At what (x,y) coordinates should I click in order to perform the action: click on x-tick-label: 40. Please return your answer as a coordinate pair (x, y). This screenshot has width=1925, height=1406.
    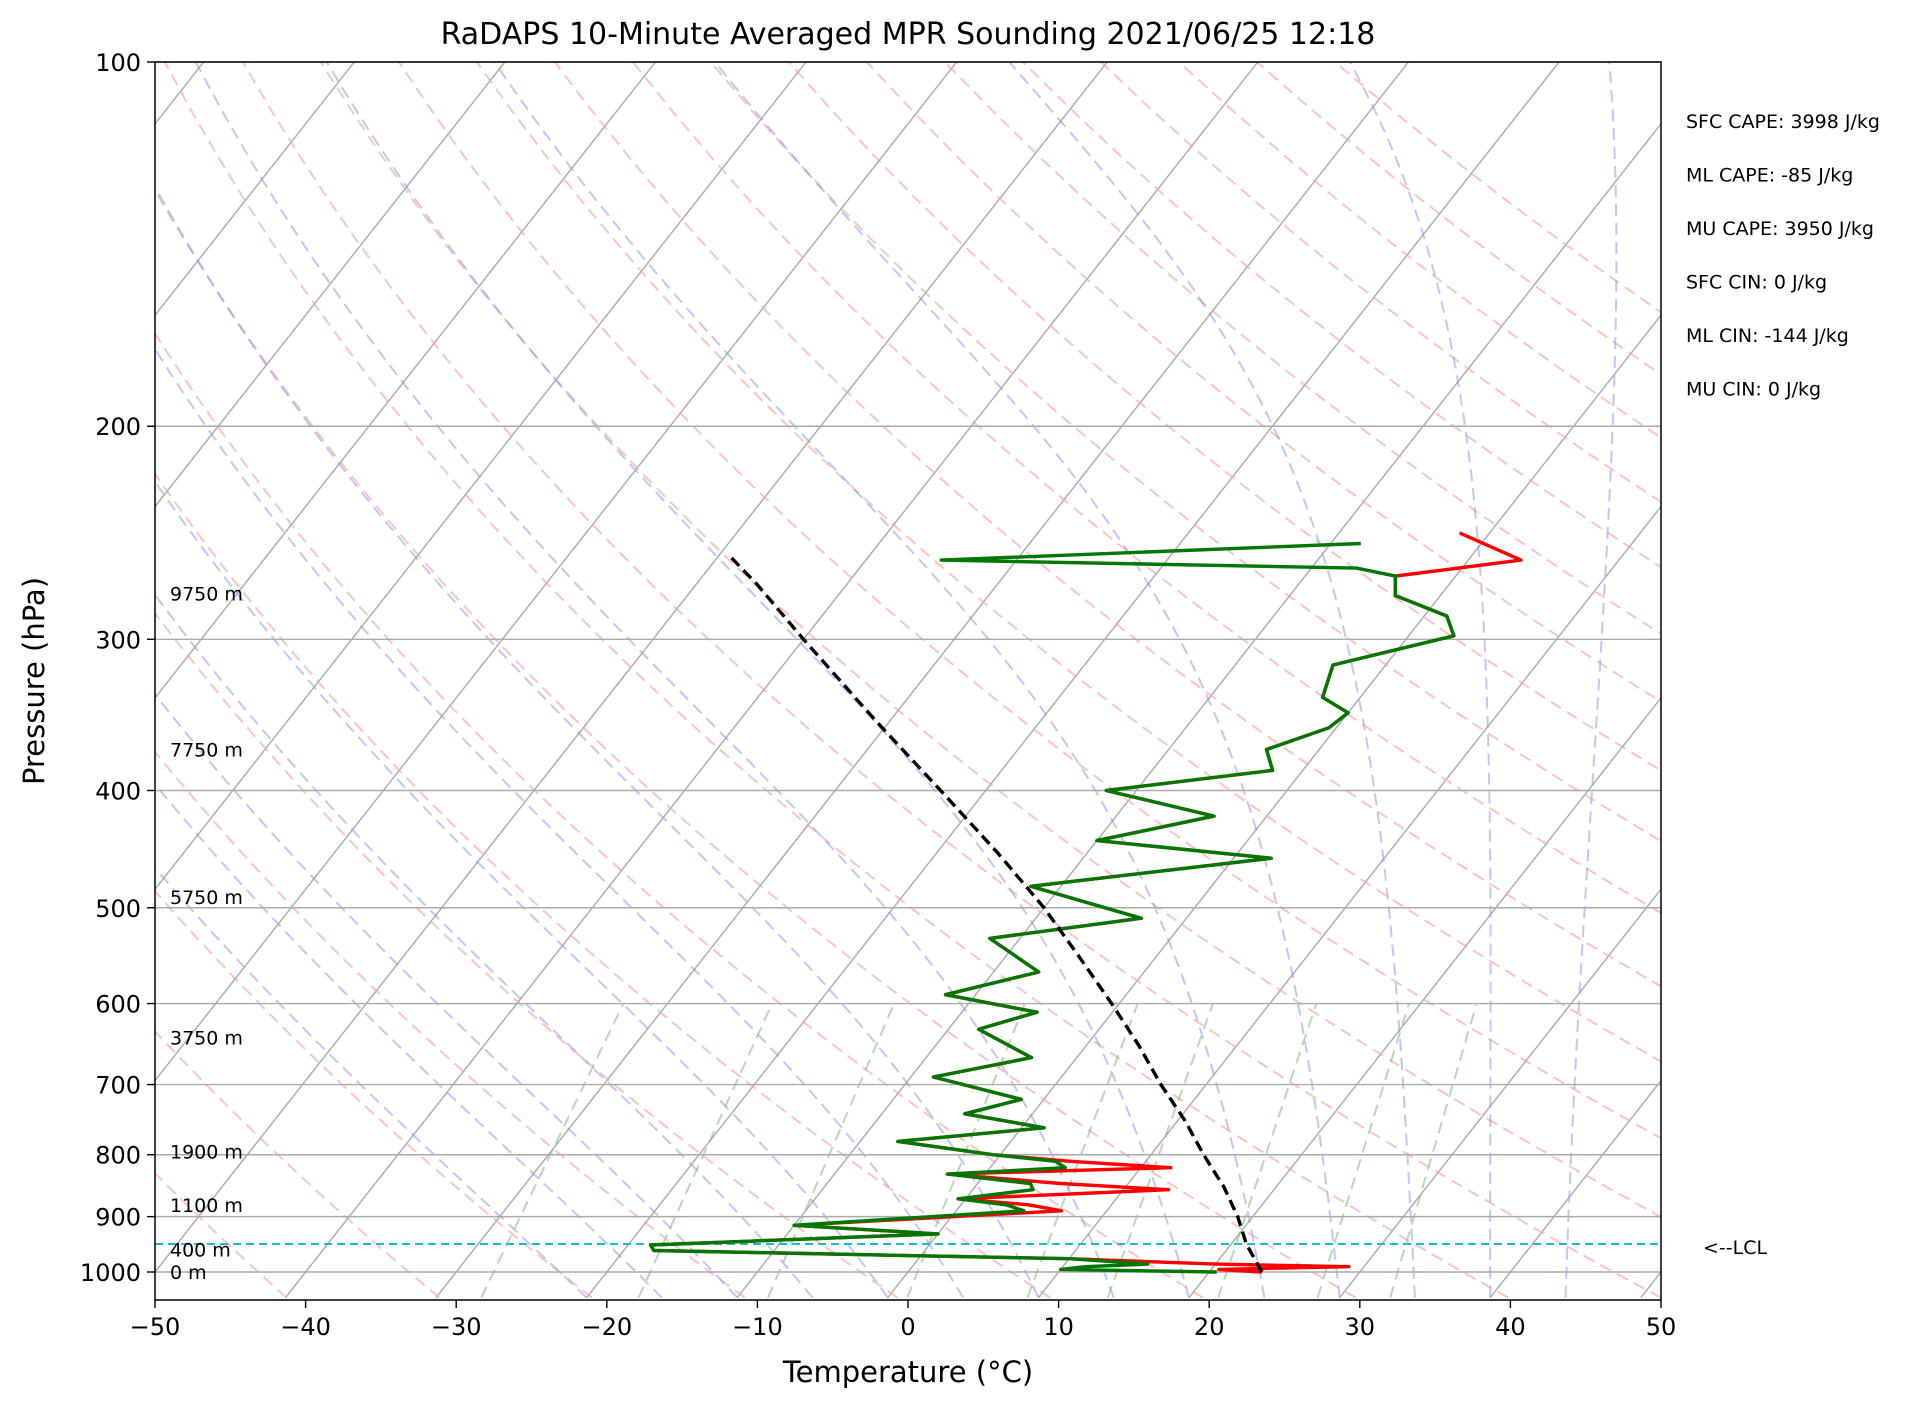
    Looking at the image, I should click on (1510, 1327).